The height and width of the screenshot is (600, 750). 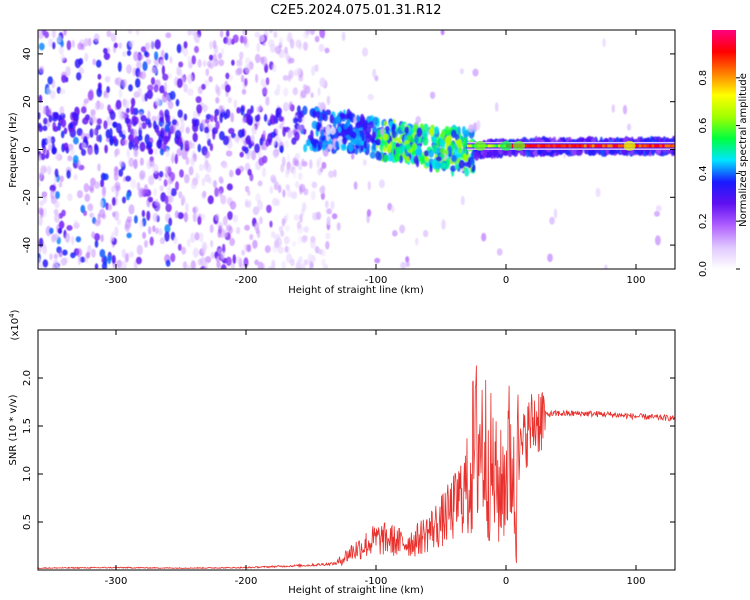 I want to click on carrier-blob, so click(x=519, y=145).